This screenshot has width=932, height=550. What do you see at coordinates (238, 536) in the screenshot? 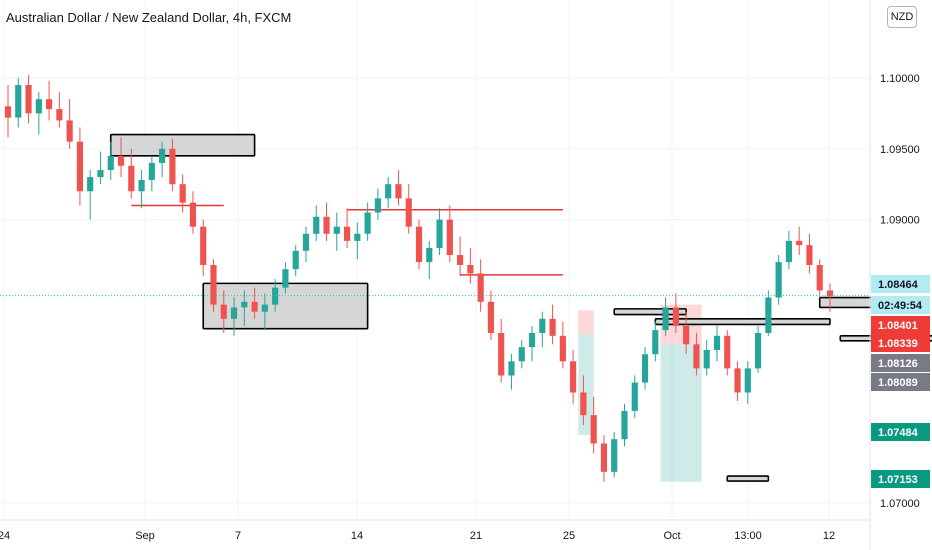
I see `x-tick-label: 7` at bounding box center [238, 536].